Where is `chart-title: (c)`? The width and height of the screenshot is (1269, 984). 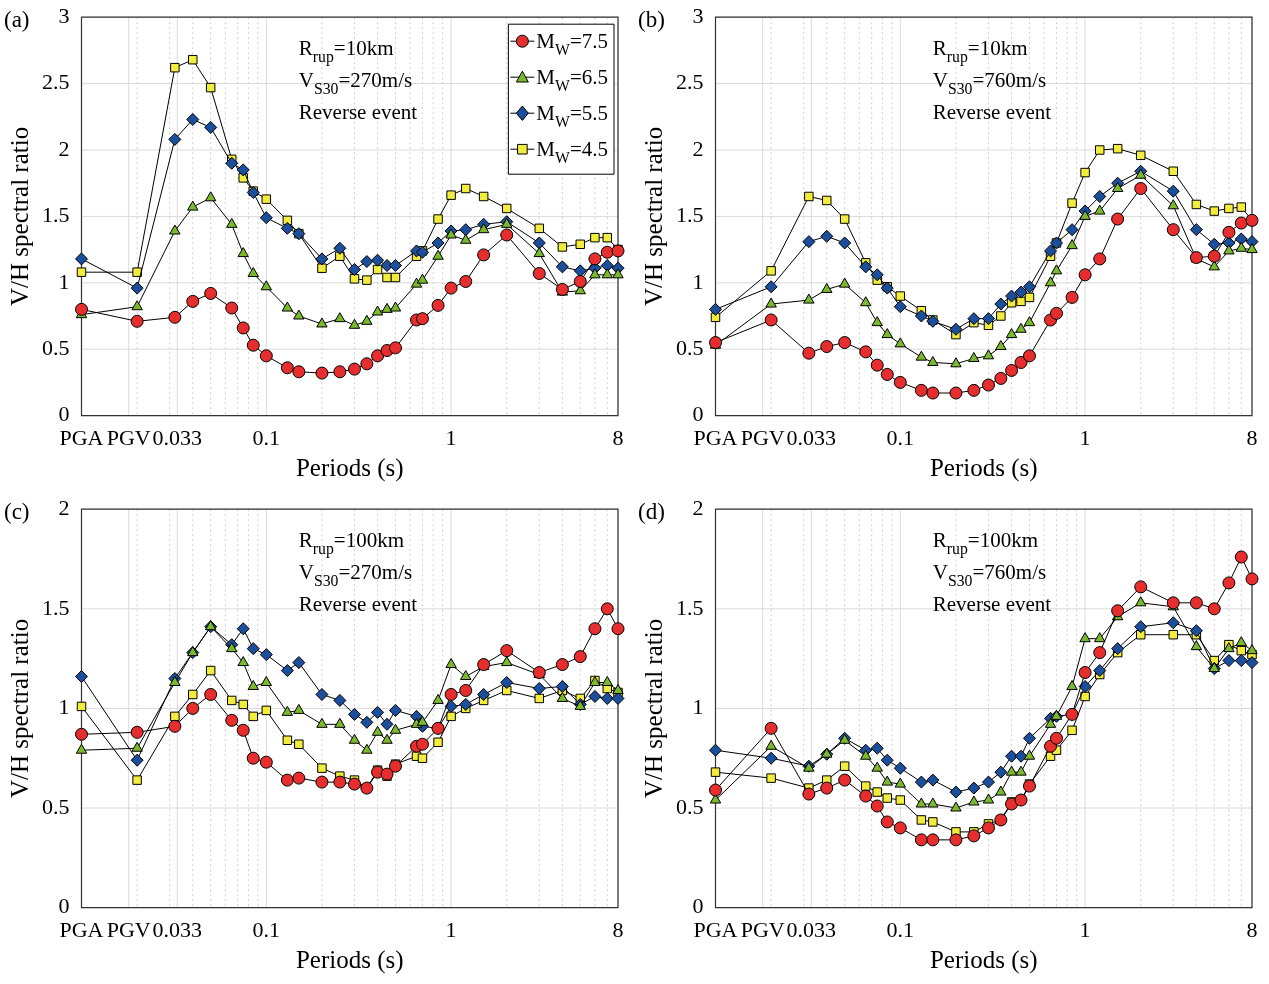 chart-title: (c) is located at coordinates (17, 512).